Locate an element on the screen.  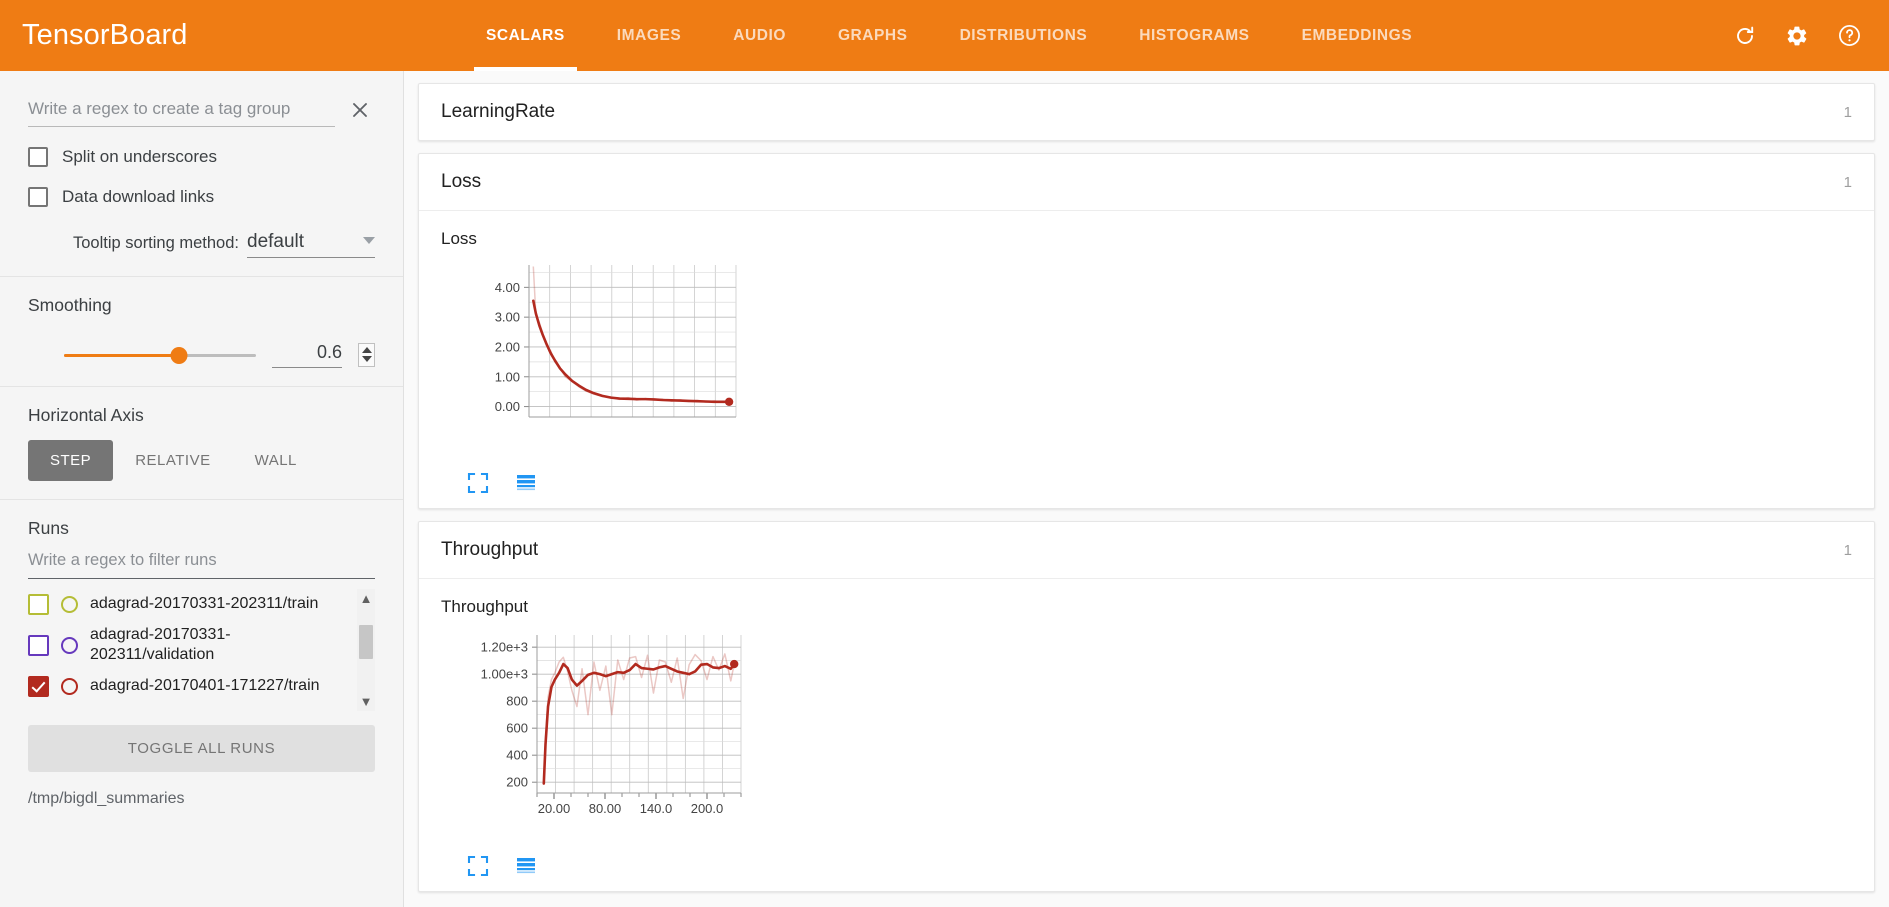
smoothing-title: Smoothing is located at coordinates (70, 305).